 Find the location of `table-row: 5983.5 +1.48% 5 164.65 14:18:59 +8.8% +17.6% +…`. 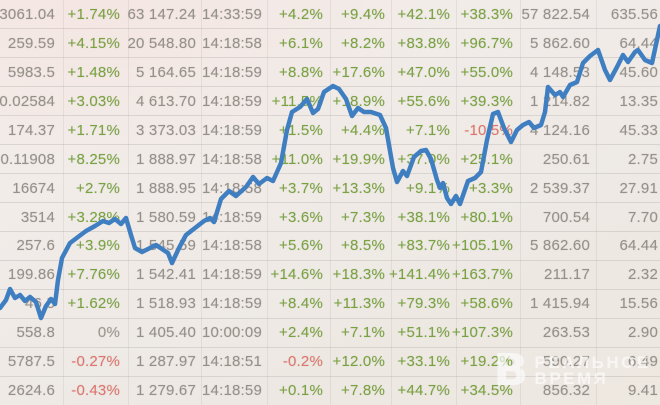

table-row: 5983.5 +1.48% 5 164.65 14:18:59 +8.8% +17.6% +… is located at coordinates (330, 72).